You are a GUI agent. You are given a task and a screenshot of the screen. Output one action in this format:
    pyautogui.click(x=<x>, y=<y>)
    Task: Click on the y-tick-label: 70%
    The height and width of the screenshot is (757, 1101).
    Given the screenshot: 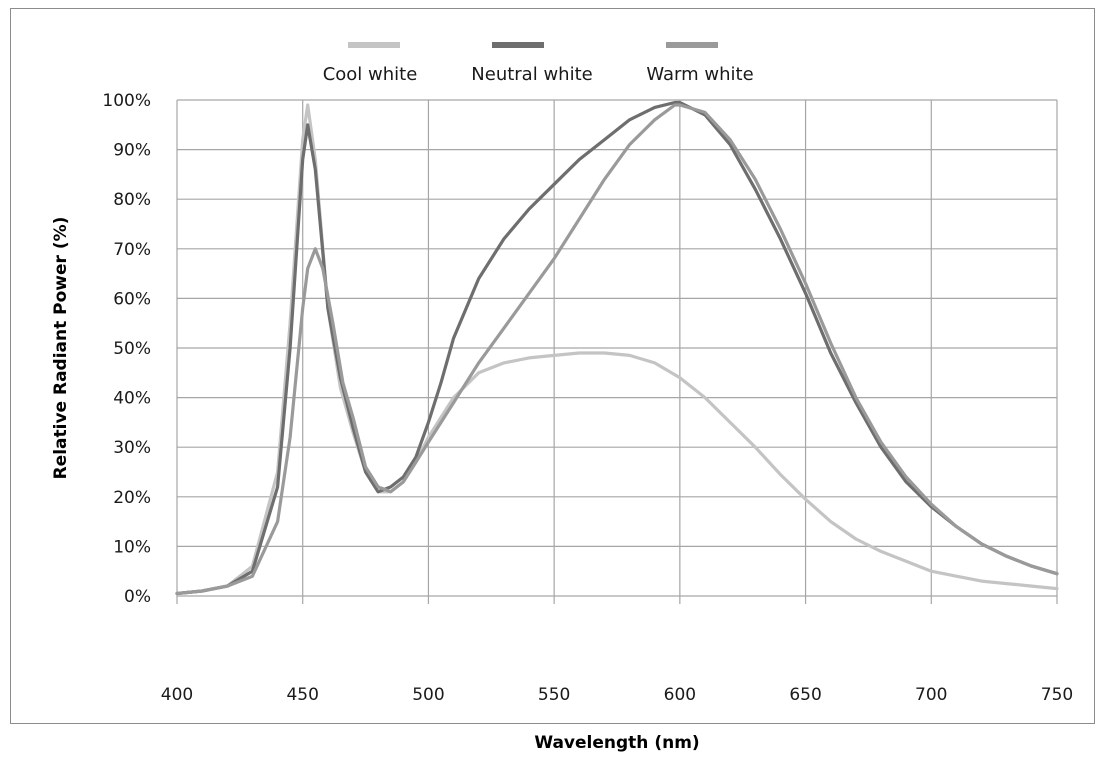 What is the action you would take?
    pyautogui.click(x=132, y=250)
    